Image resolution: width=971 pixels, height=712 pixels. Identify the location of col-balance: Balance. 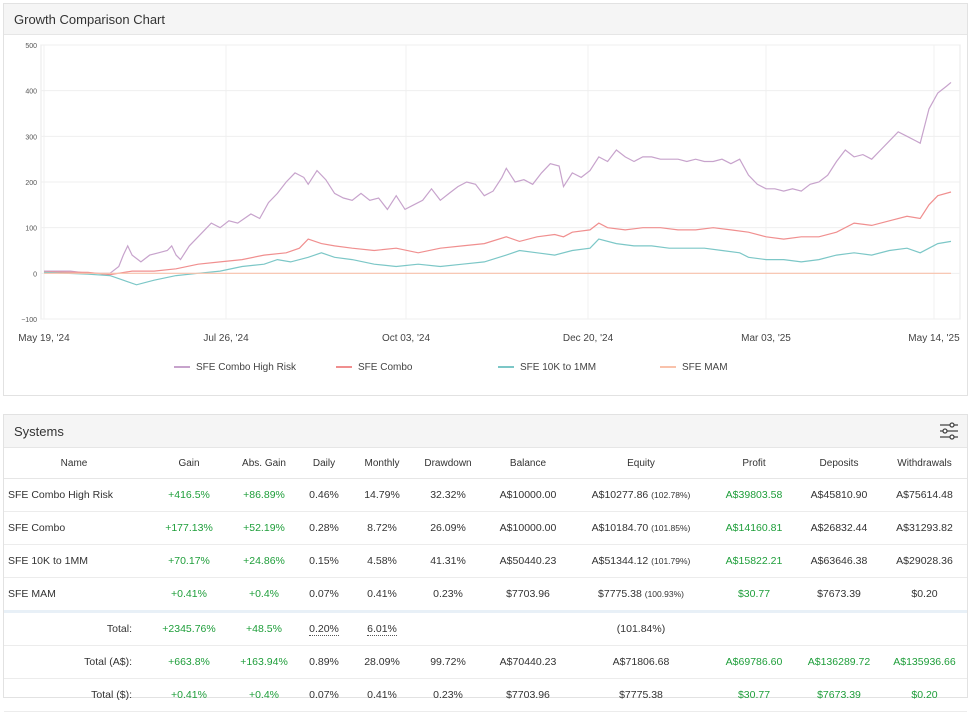
(528, 463).